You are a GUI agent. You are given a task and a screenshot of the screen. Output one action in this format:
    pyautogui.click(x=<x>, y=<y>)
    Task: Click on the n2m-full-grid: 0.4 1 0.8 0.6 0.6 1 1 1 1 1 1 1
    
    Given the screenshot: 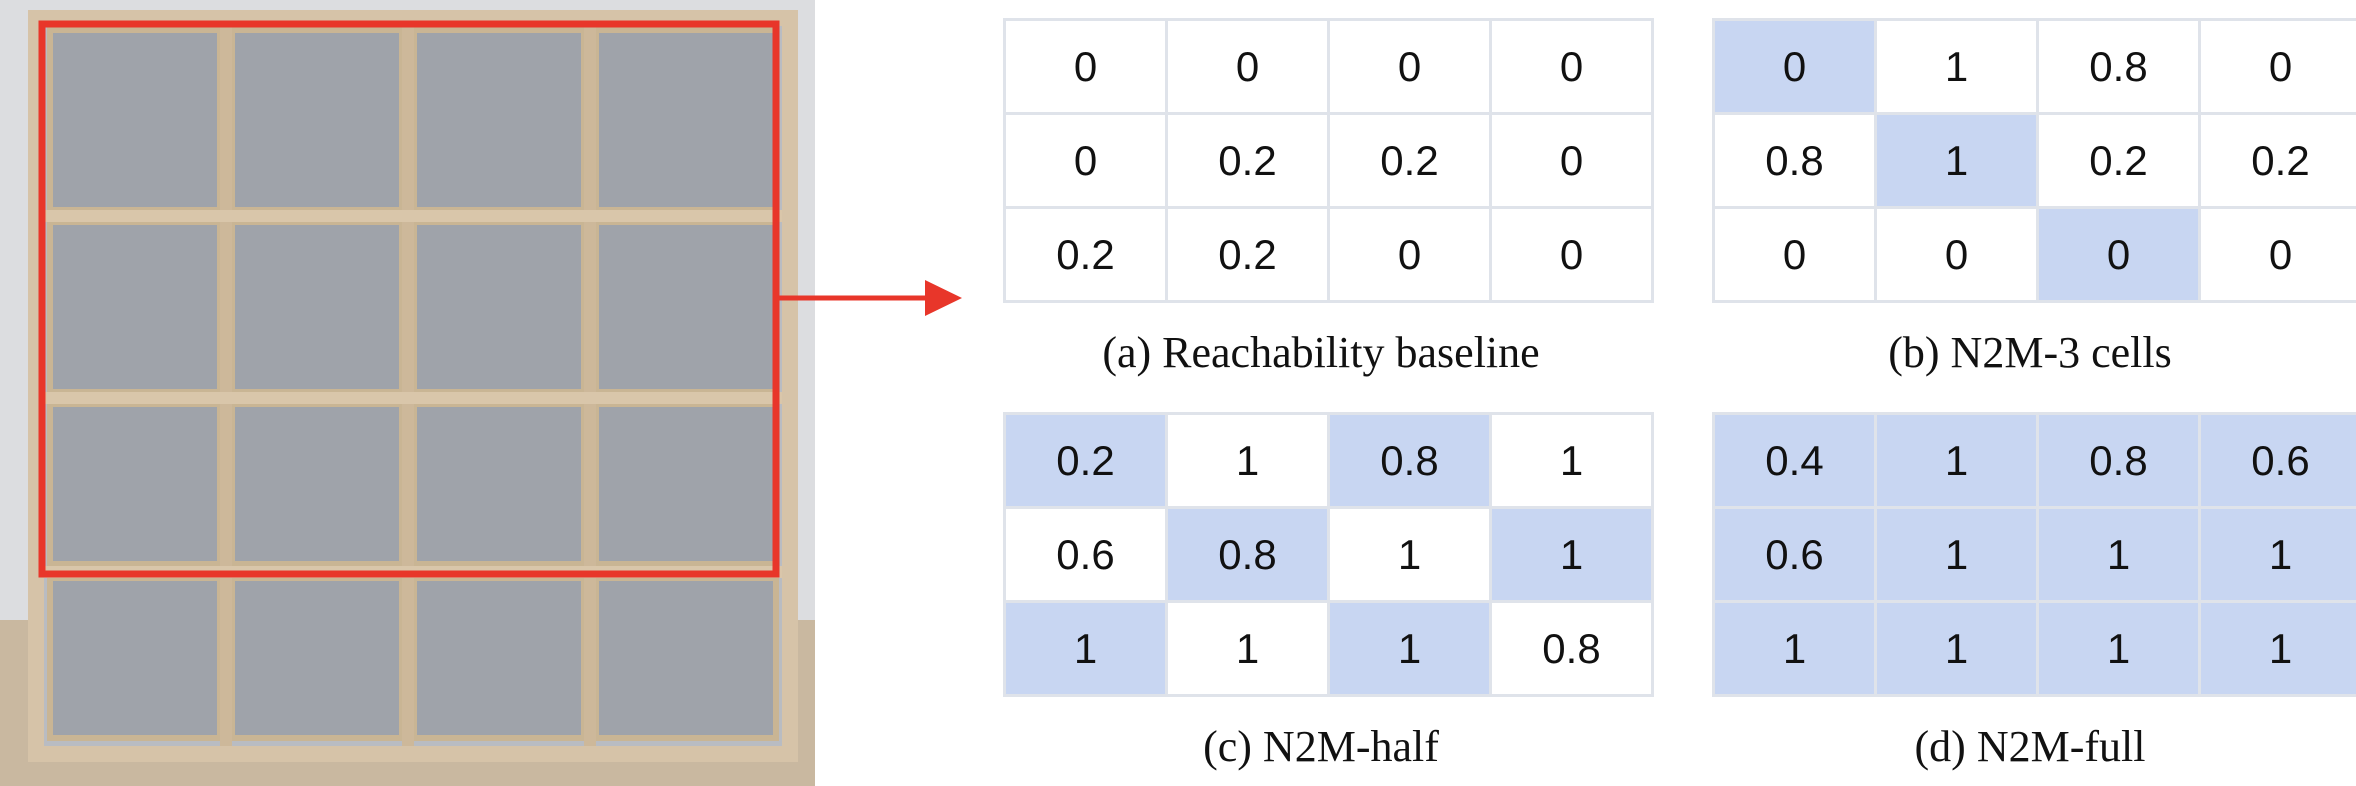 What is the action you would take?
    pyautogui.click(x=2034, y=554)
    